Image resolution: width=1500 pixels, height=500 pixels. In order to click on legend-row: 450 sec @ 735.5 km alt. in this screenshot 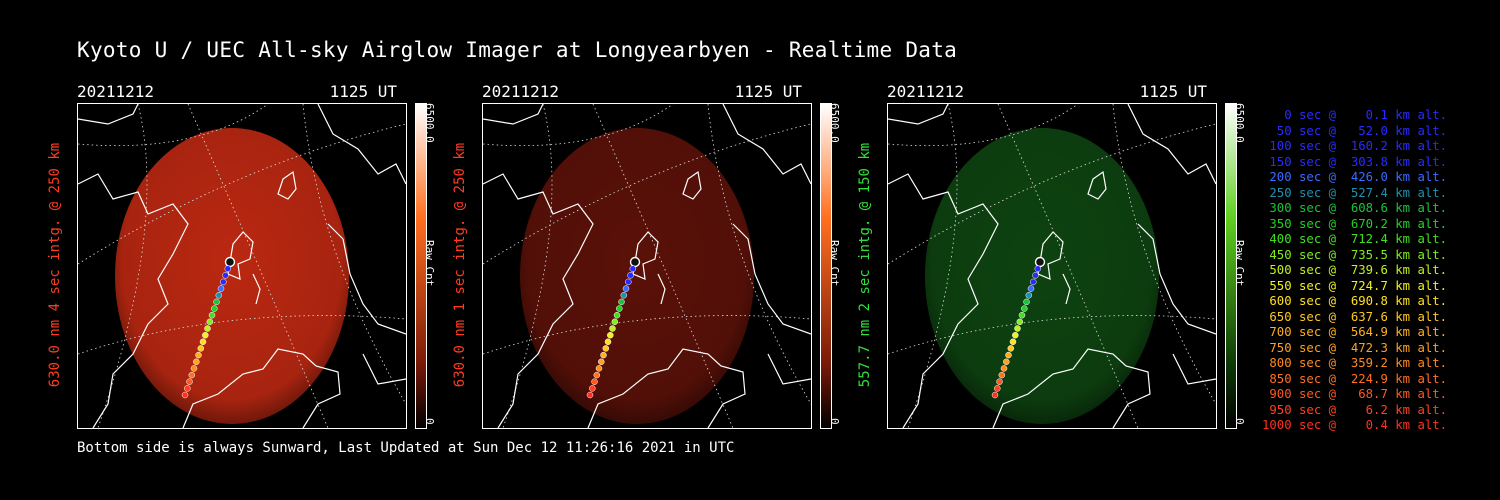, I will do `click(1355, 254)`.